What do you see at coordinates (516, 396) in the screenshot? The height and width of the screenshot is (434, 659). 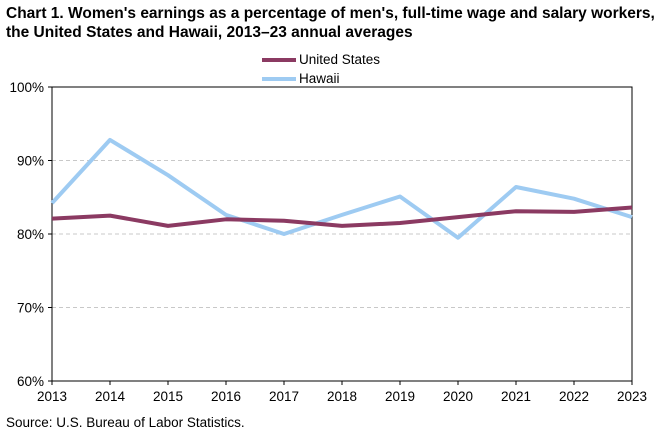 I see `x-tick-label: 2021` at bounding box center [516, 396].